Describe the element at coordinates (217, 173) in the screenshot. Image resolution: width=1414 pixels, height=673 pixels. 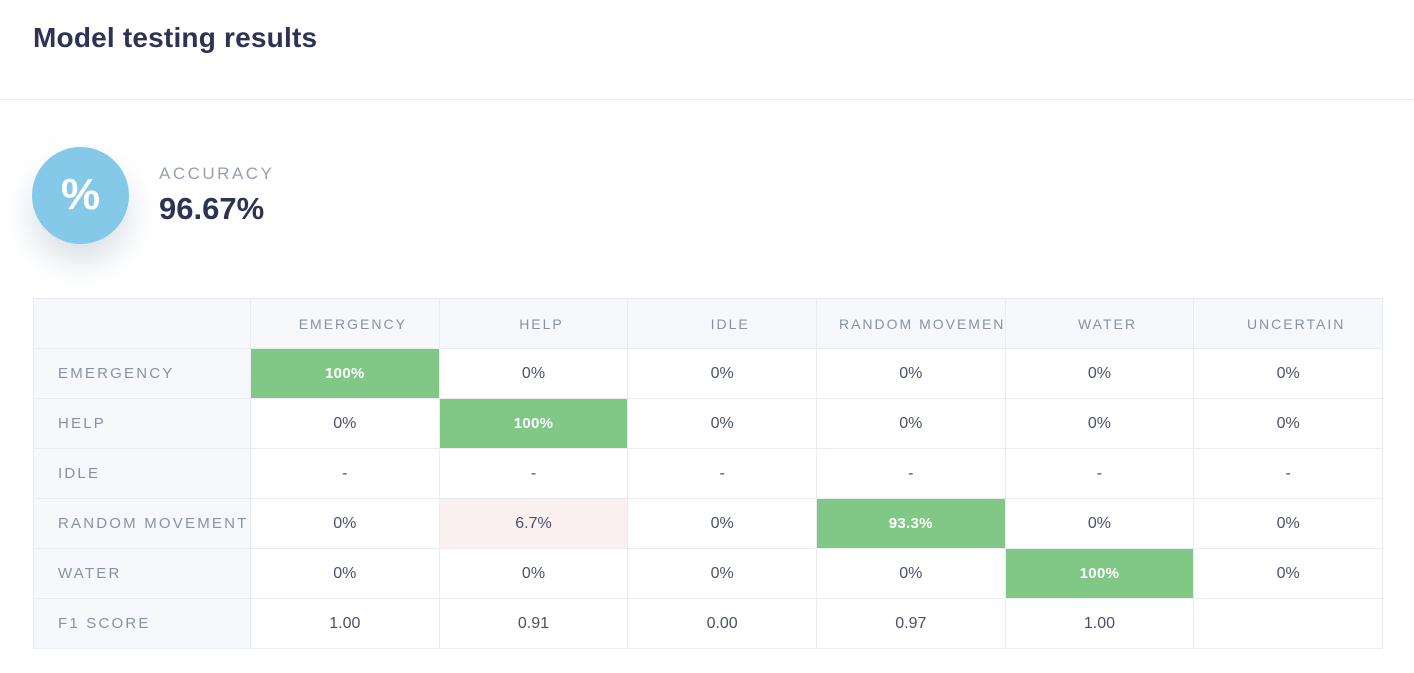
I see `accuracy-label: ACCURACY` at that location.